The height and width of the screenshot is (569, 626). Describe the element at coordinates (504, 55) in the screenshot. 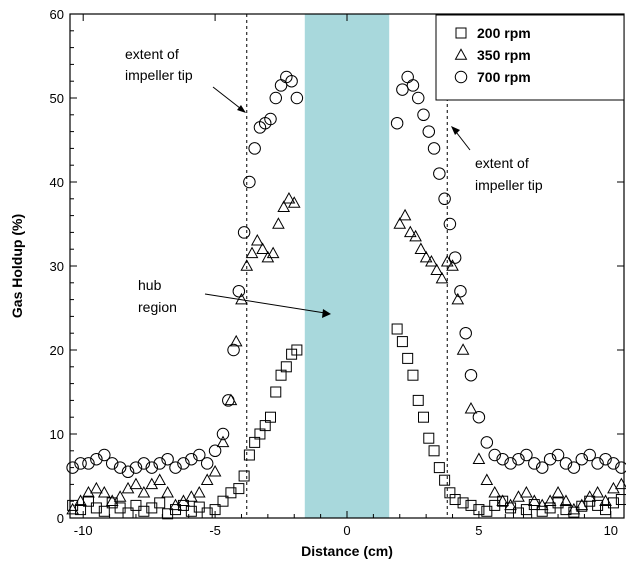

I see `legend-label: 350 rpm` at that location.